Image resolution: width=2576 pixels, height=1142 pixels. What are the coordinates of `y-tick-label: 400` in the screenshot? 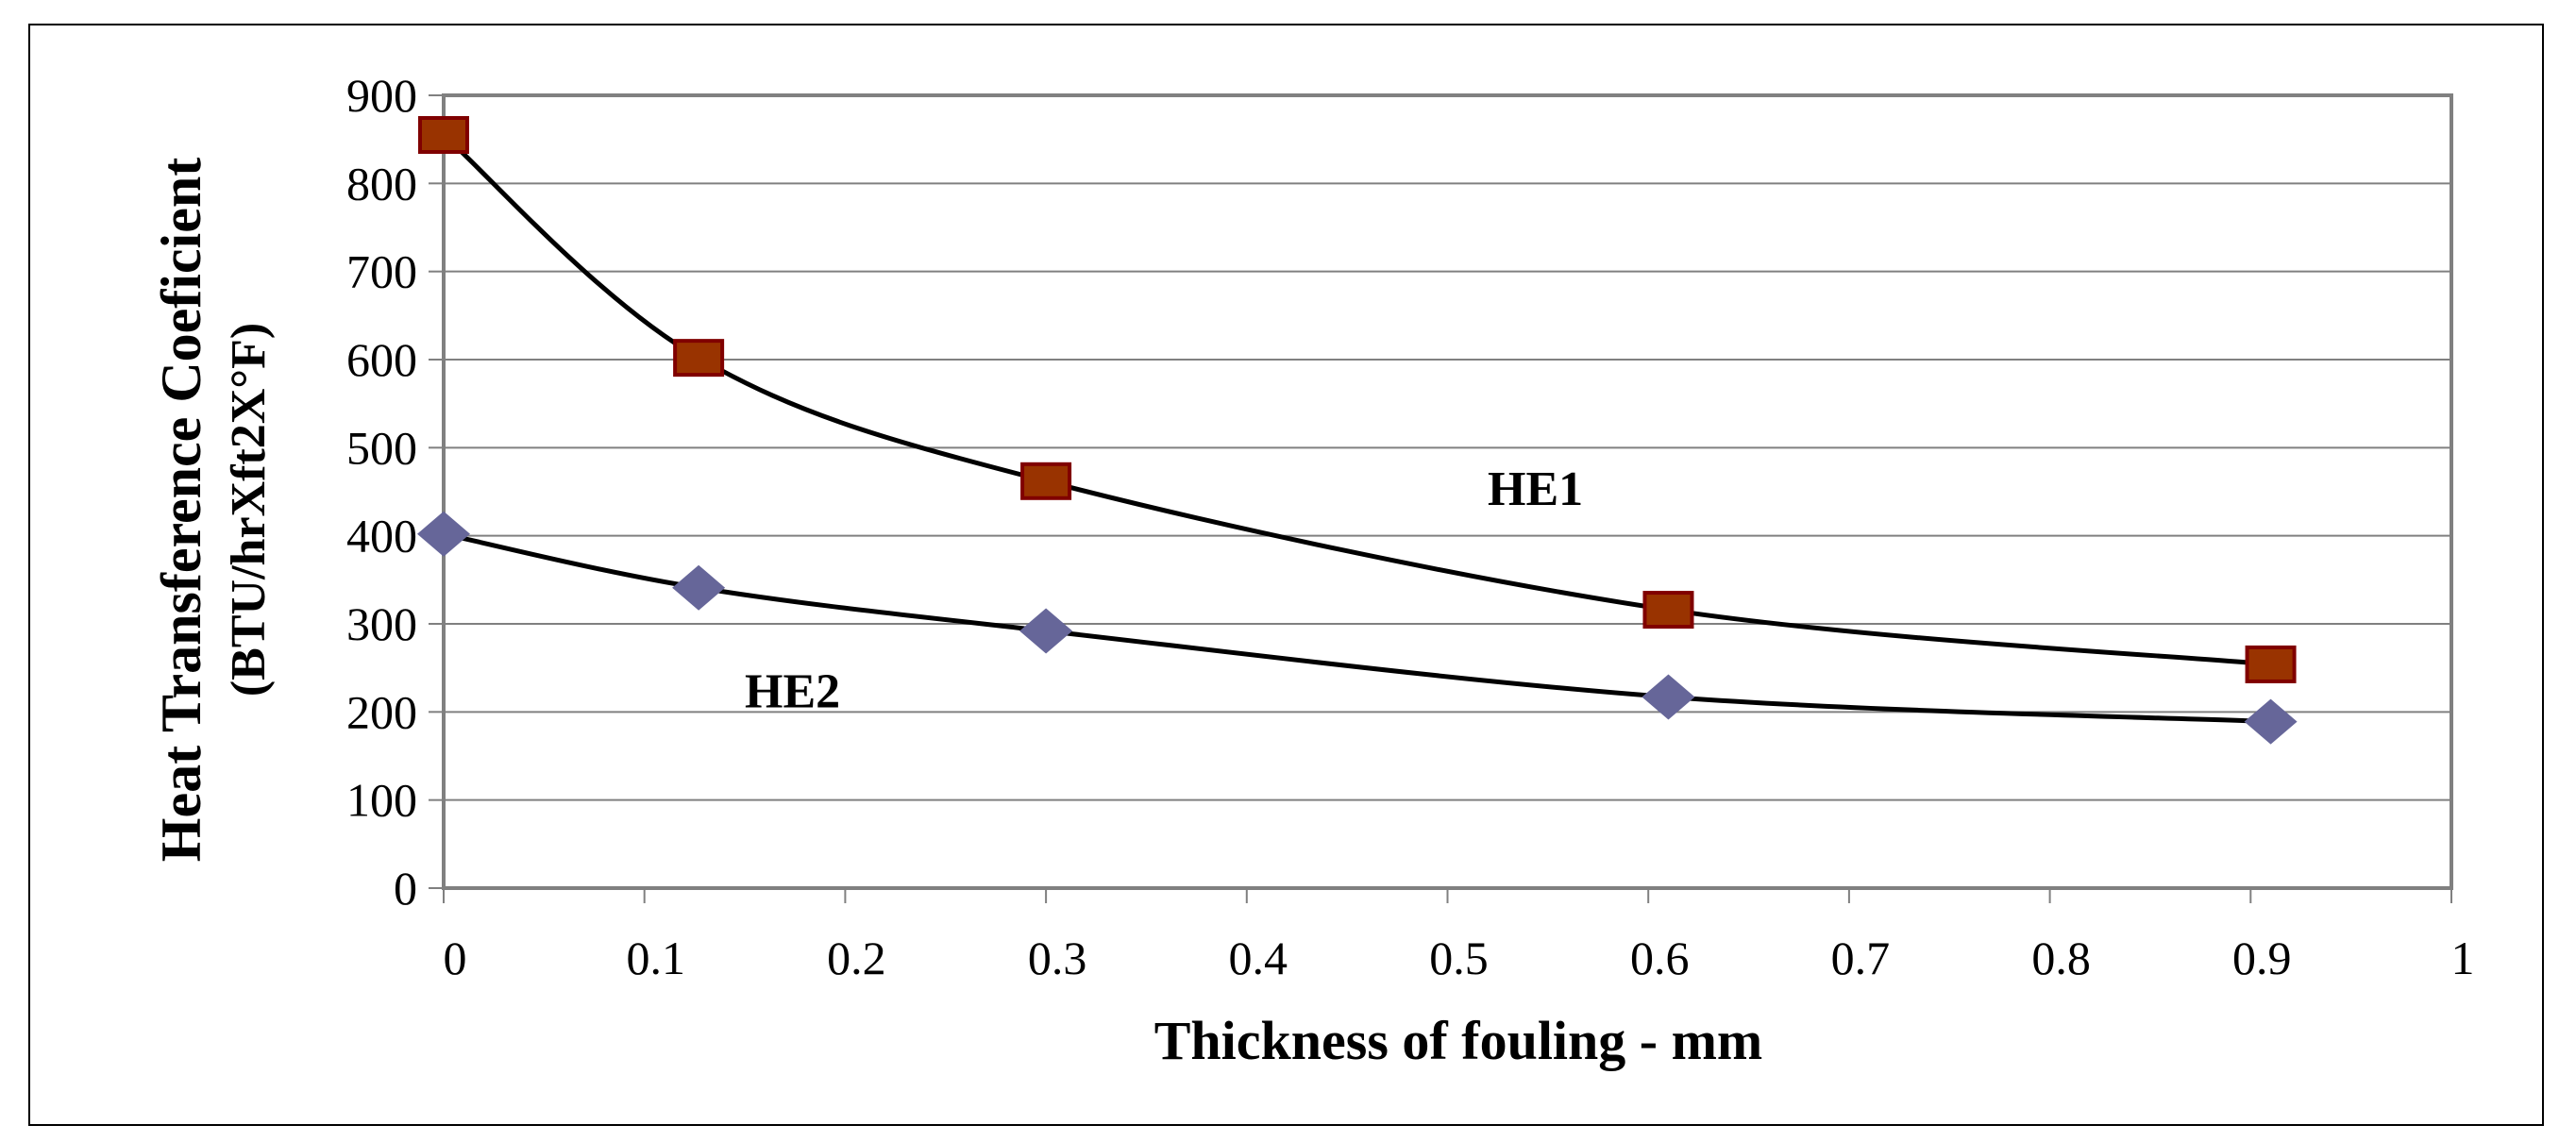 It's located at (381, 536).